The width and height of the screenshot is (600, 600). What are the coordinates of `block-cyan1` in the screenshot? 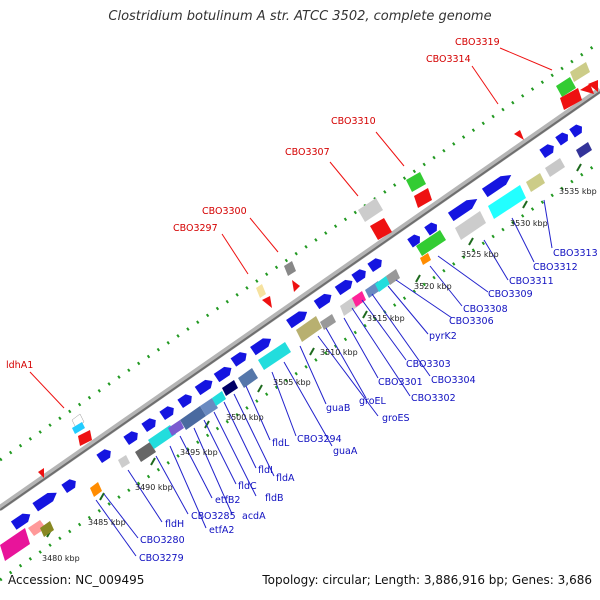 It's located at (162, 437).